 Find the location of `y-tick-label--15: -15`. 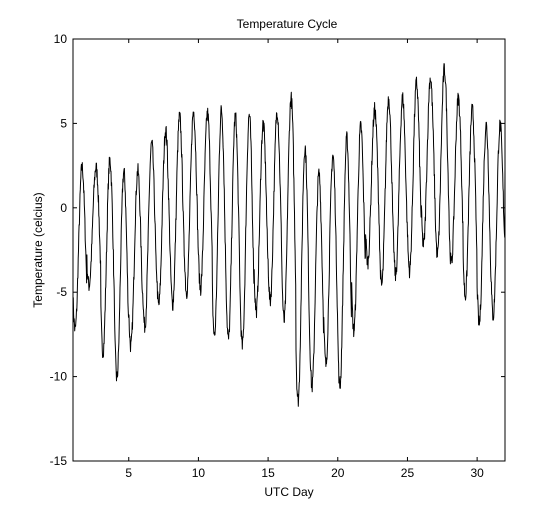

y-tick-label--15: -15 is located at coordinates (59, 461).